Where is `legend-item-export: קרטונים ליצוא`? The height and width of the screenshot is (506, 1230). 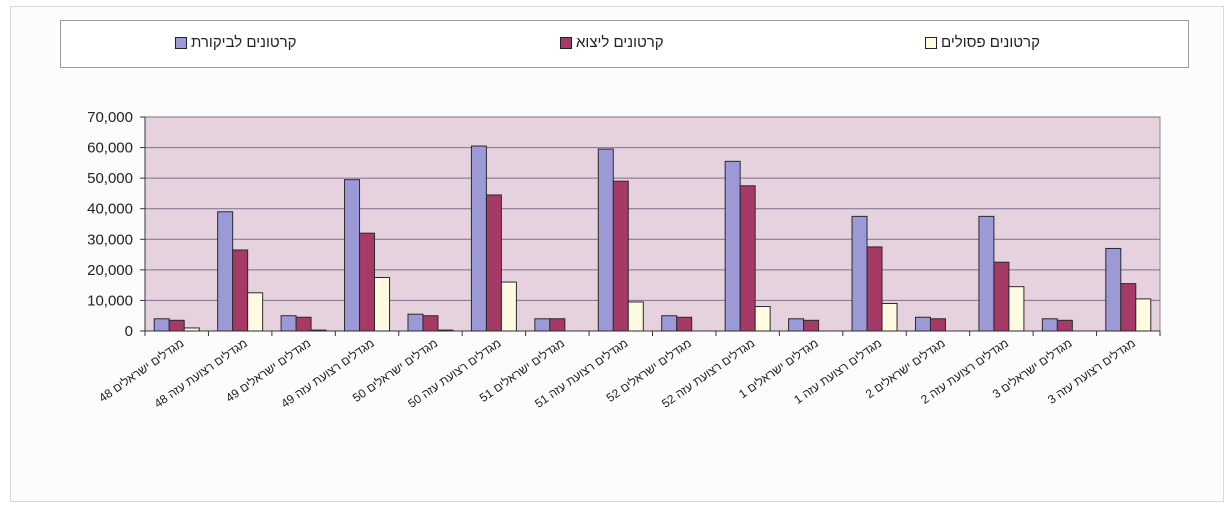
legend-item-export: קרטונים ליצוא is located at coordinates (610, 42).